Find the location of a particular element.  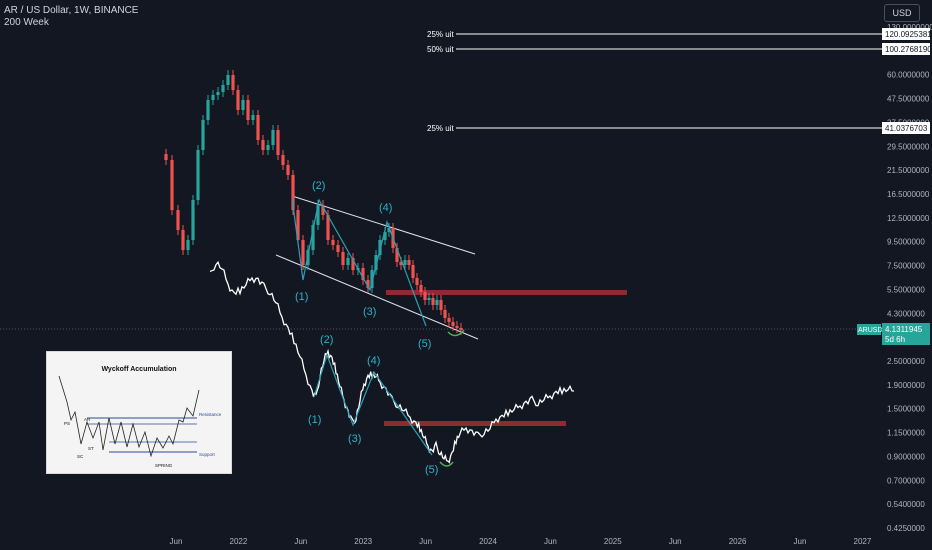

line-wave-labels: (1) (2) (3) (4) (5) is located at coordinates (373, 405).